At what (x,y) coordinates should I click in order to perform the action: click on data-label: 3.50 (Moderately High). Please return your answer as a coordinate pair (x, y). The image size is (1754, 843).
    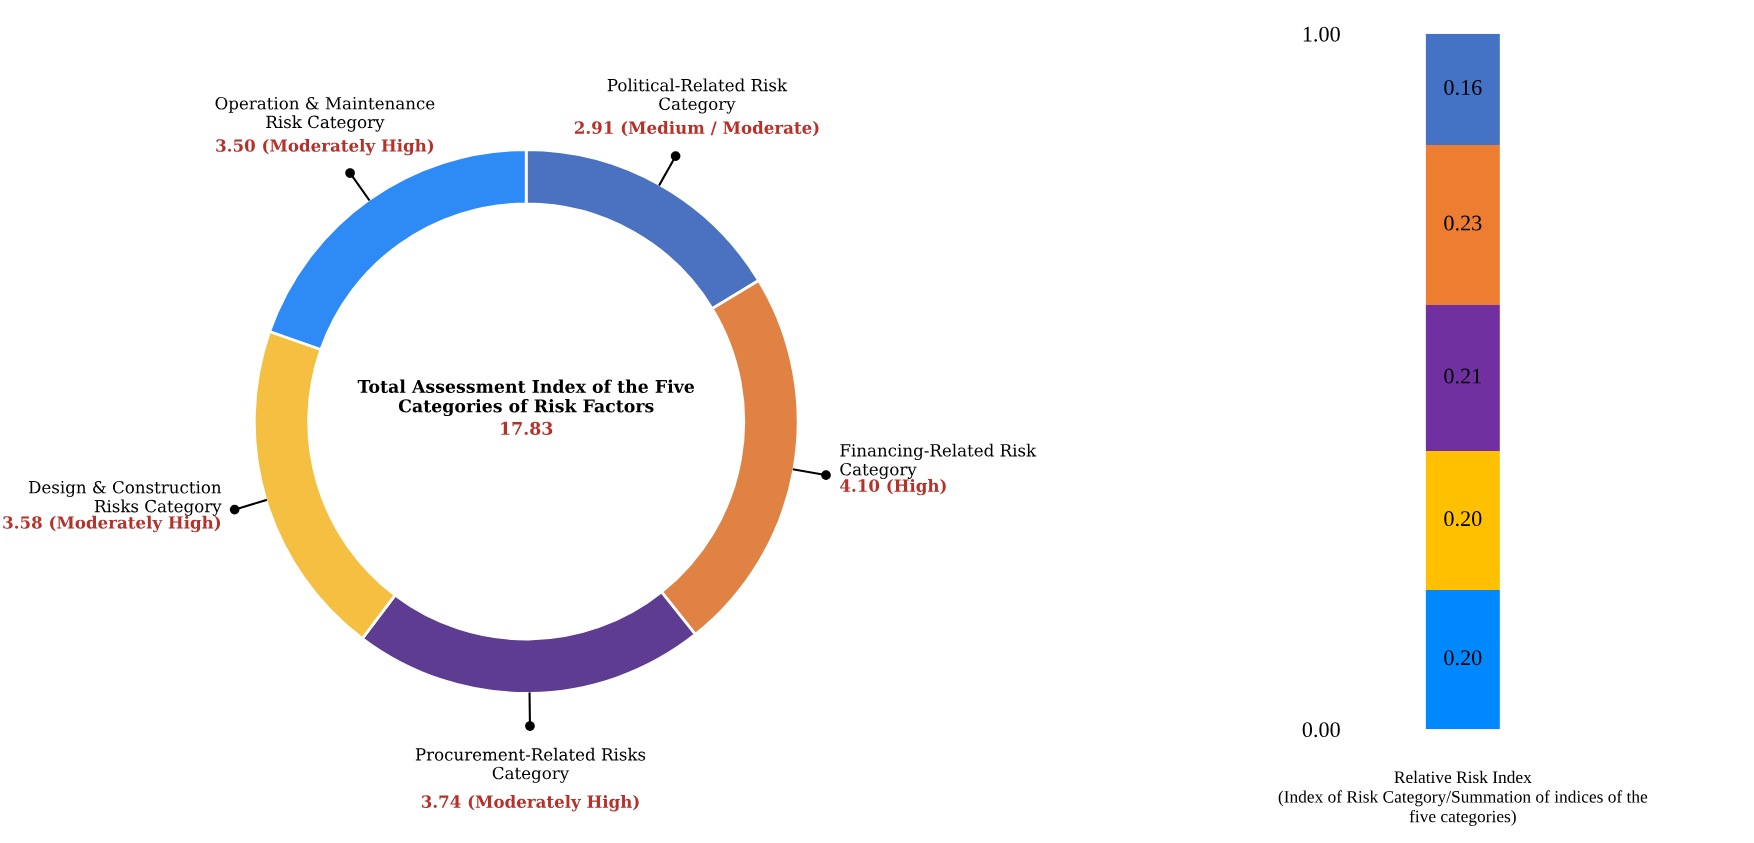
    Looking at the image, I should click on (325, 147).